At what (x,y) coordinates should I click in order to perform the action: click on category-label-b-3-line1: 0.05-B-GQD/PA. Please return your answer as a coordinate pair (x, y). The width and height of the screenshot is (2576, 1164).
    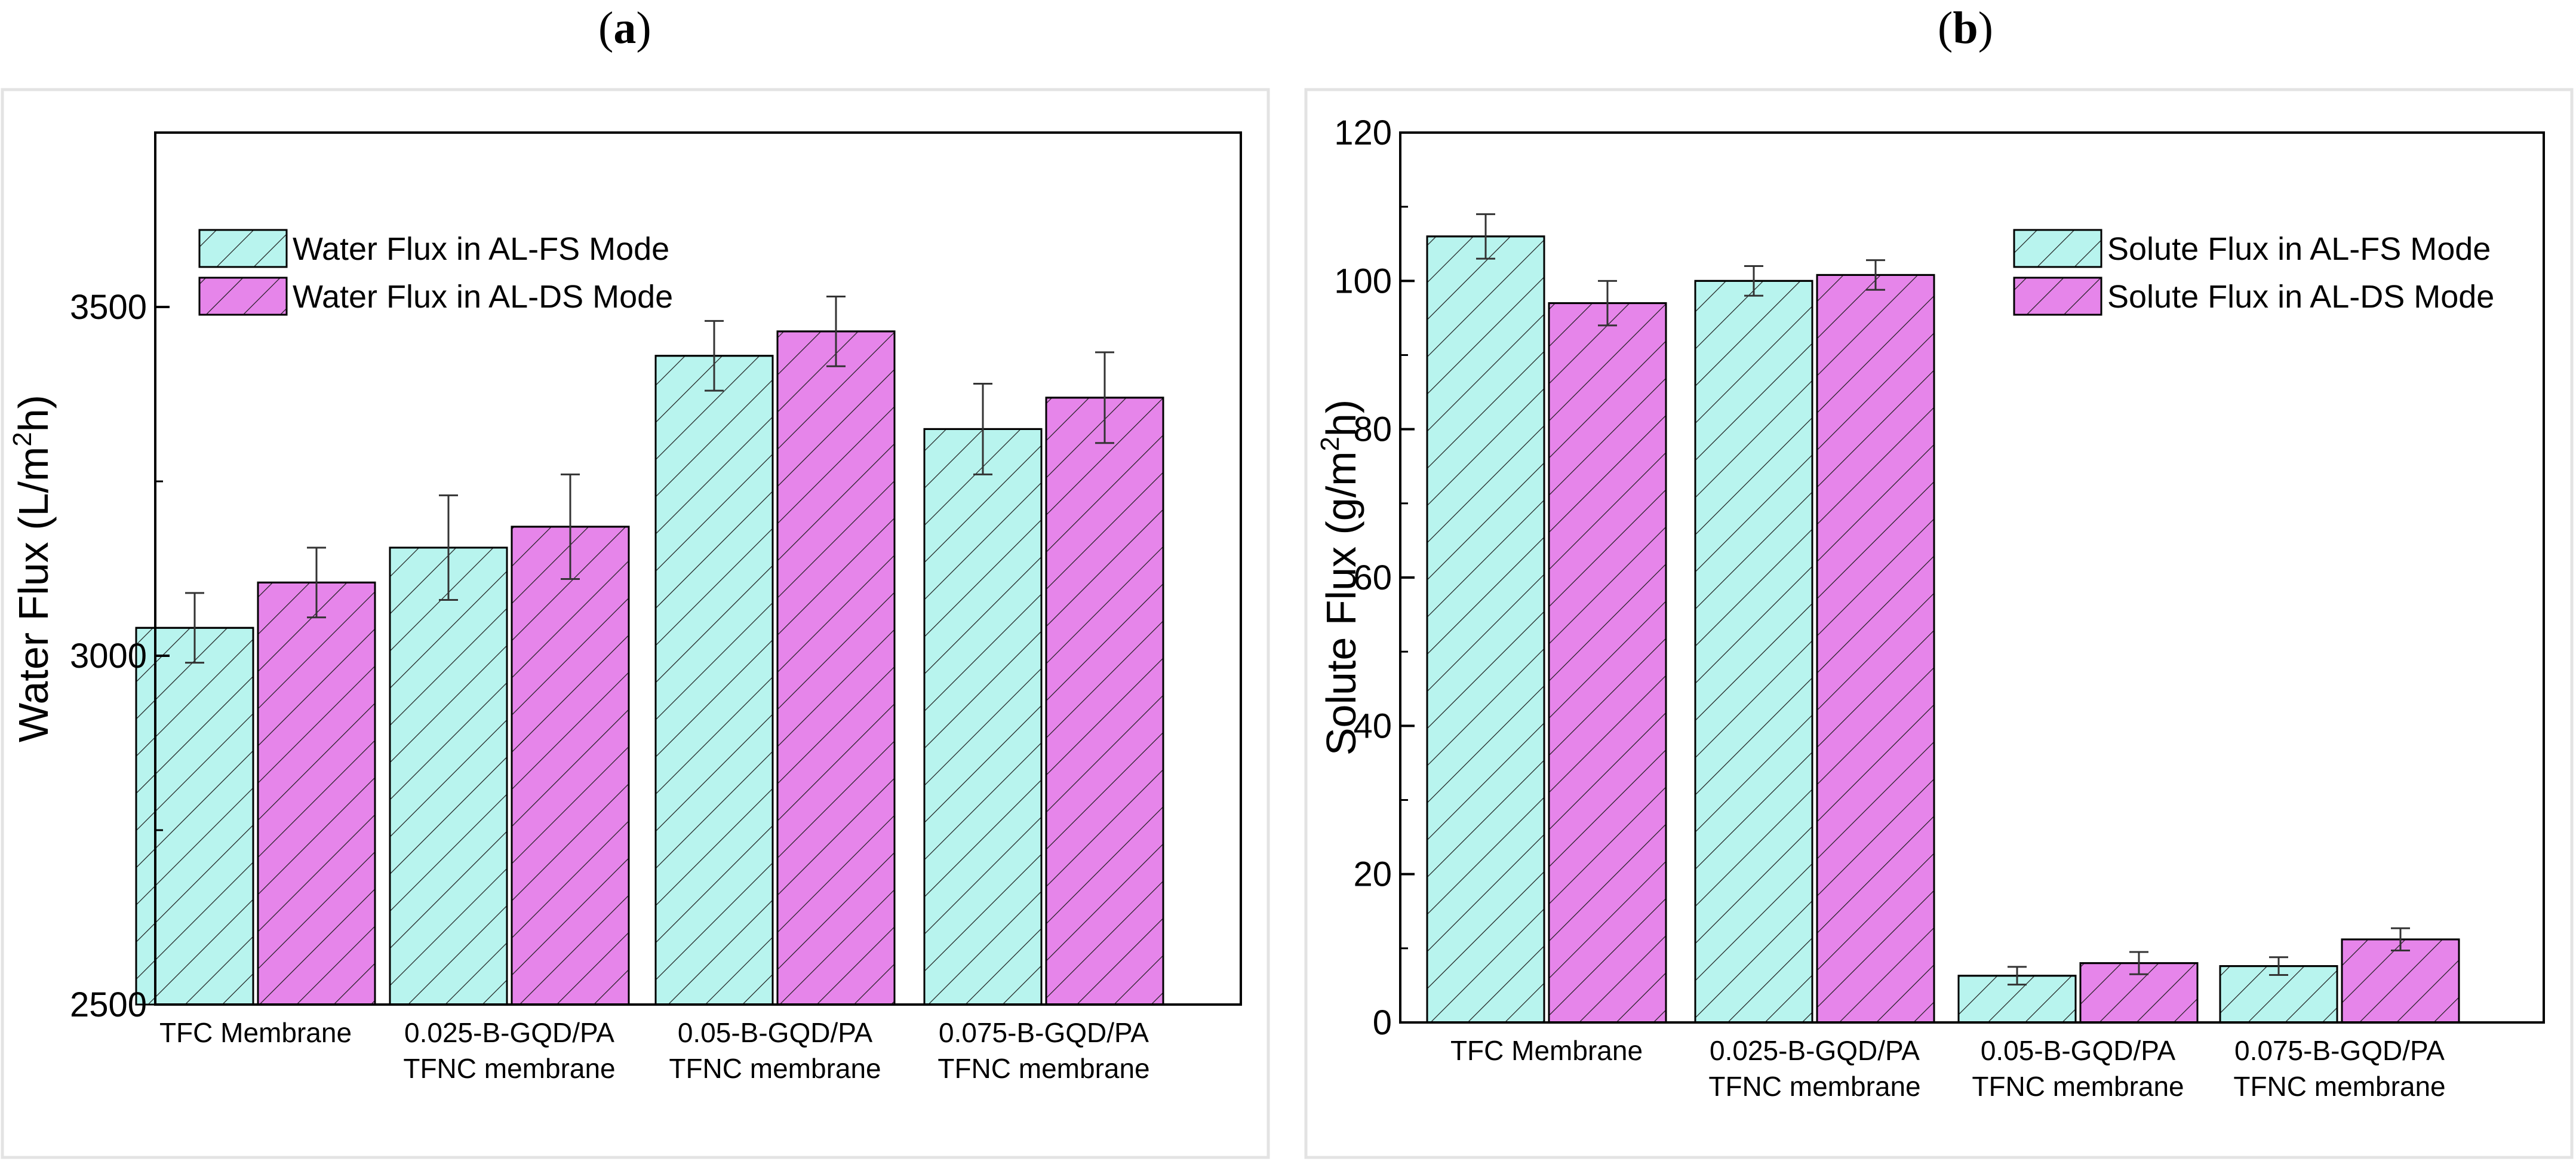
    Looking at the image, I should click on (2078, 1050).